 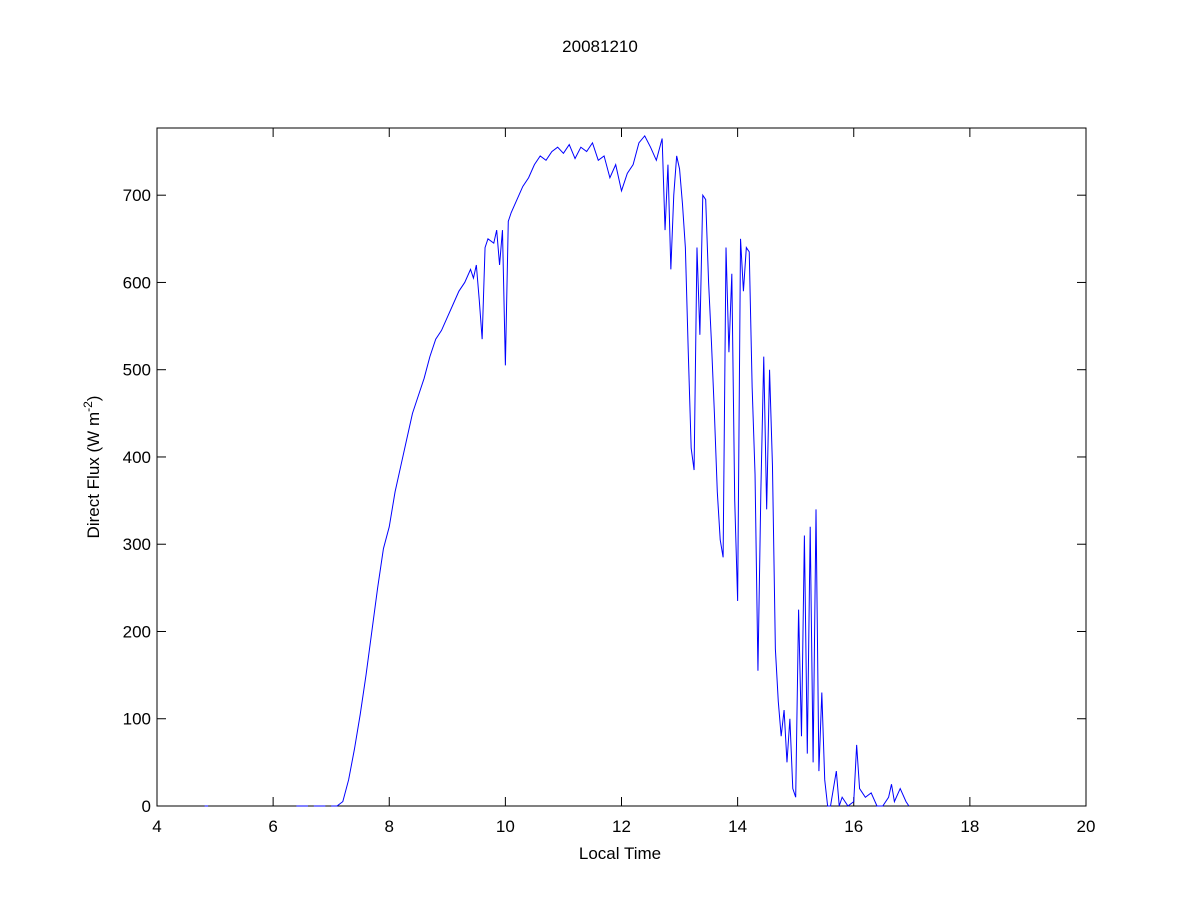 I want to click on x-tick-label: 12, so click(x=621, y=826).